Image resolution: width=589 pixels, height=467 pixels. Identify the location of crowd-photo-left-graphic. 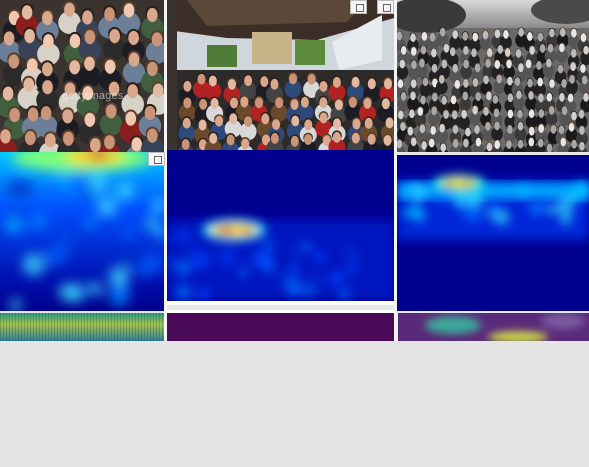
(82, 76).